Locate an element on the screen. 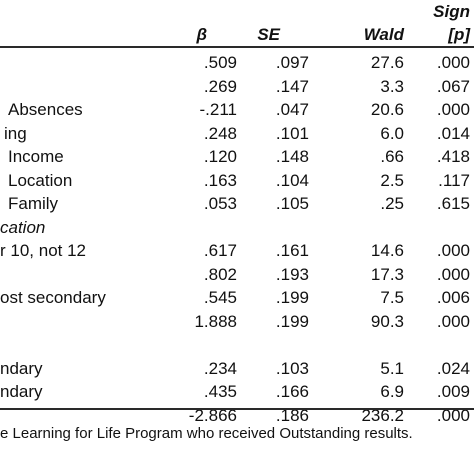  row-label: Family is located at coordinates (33, 203).